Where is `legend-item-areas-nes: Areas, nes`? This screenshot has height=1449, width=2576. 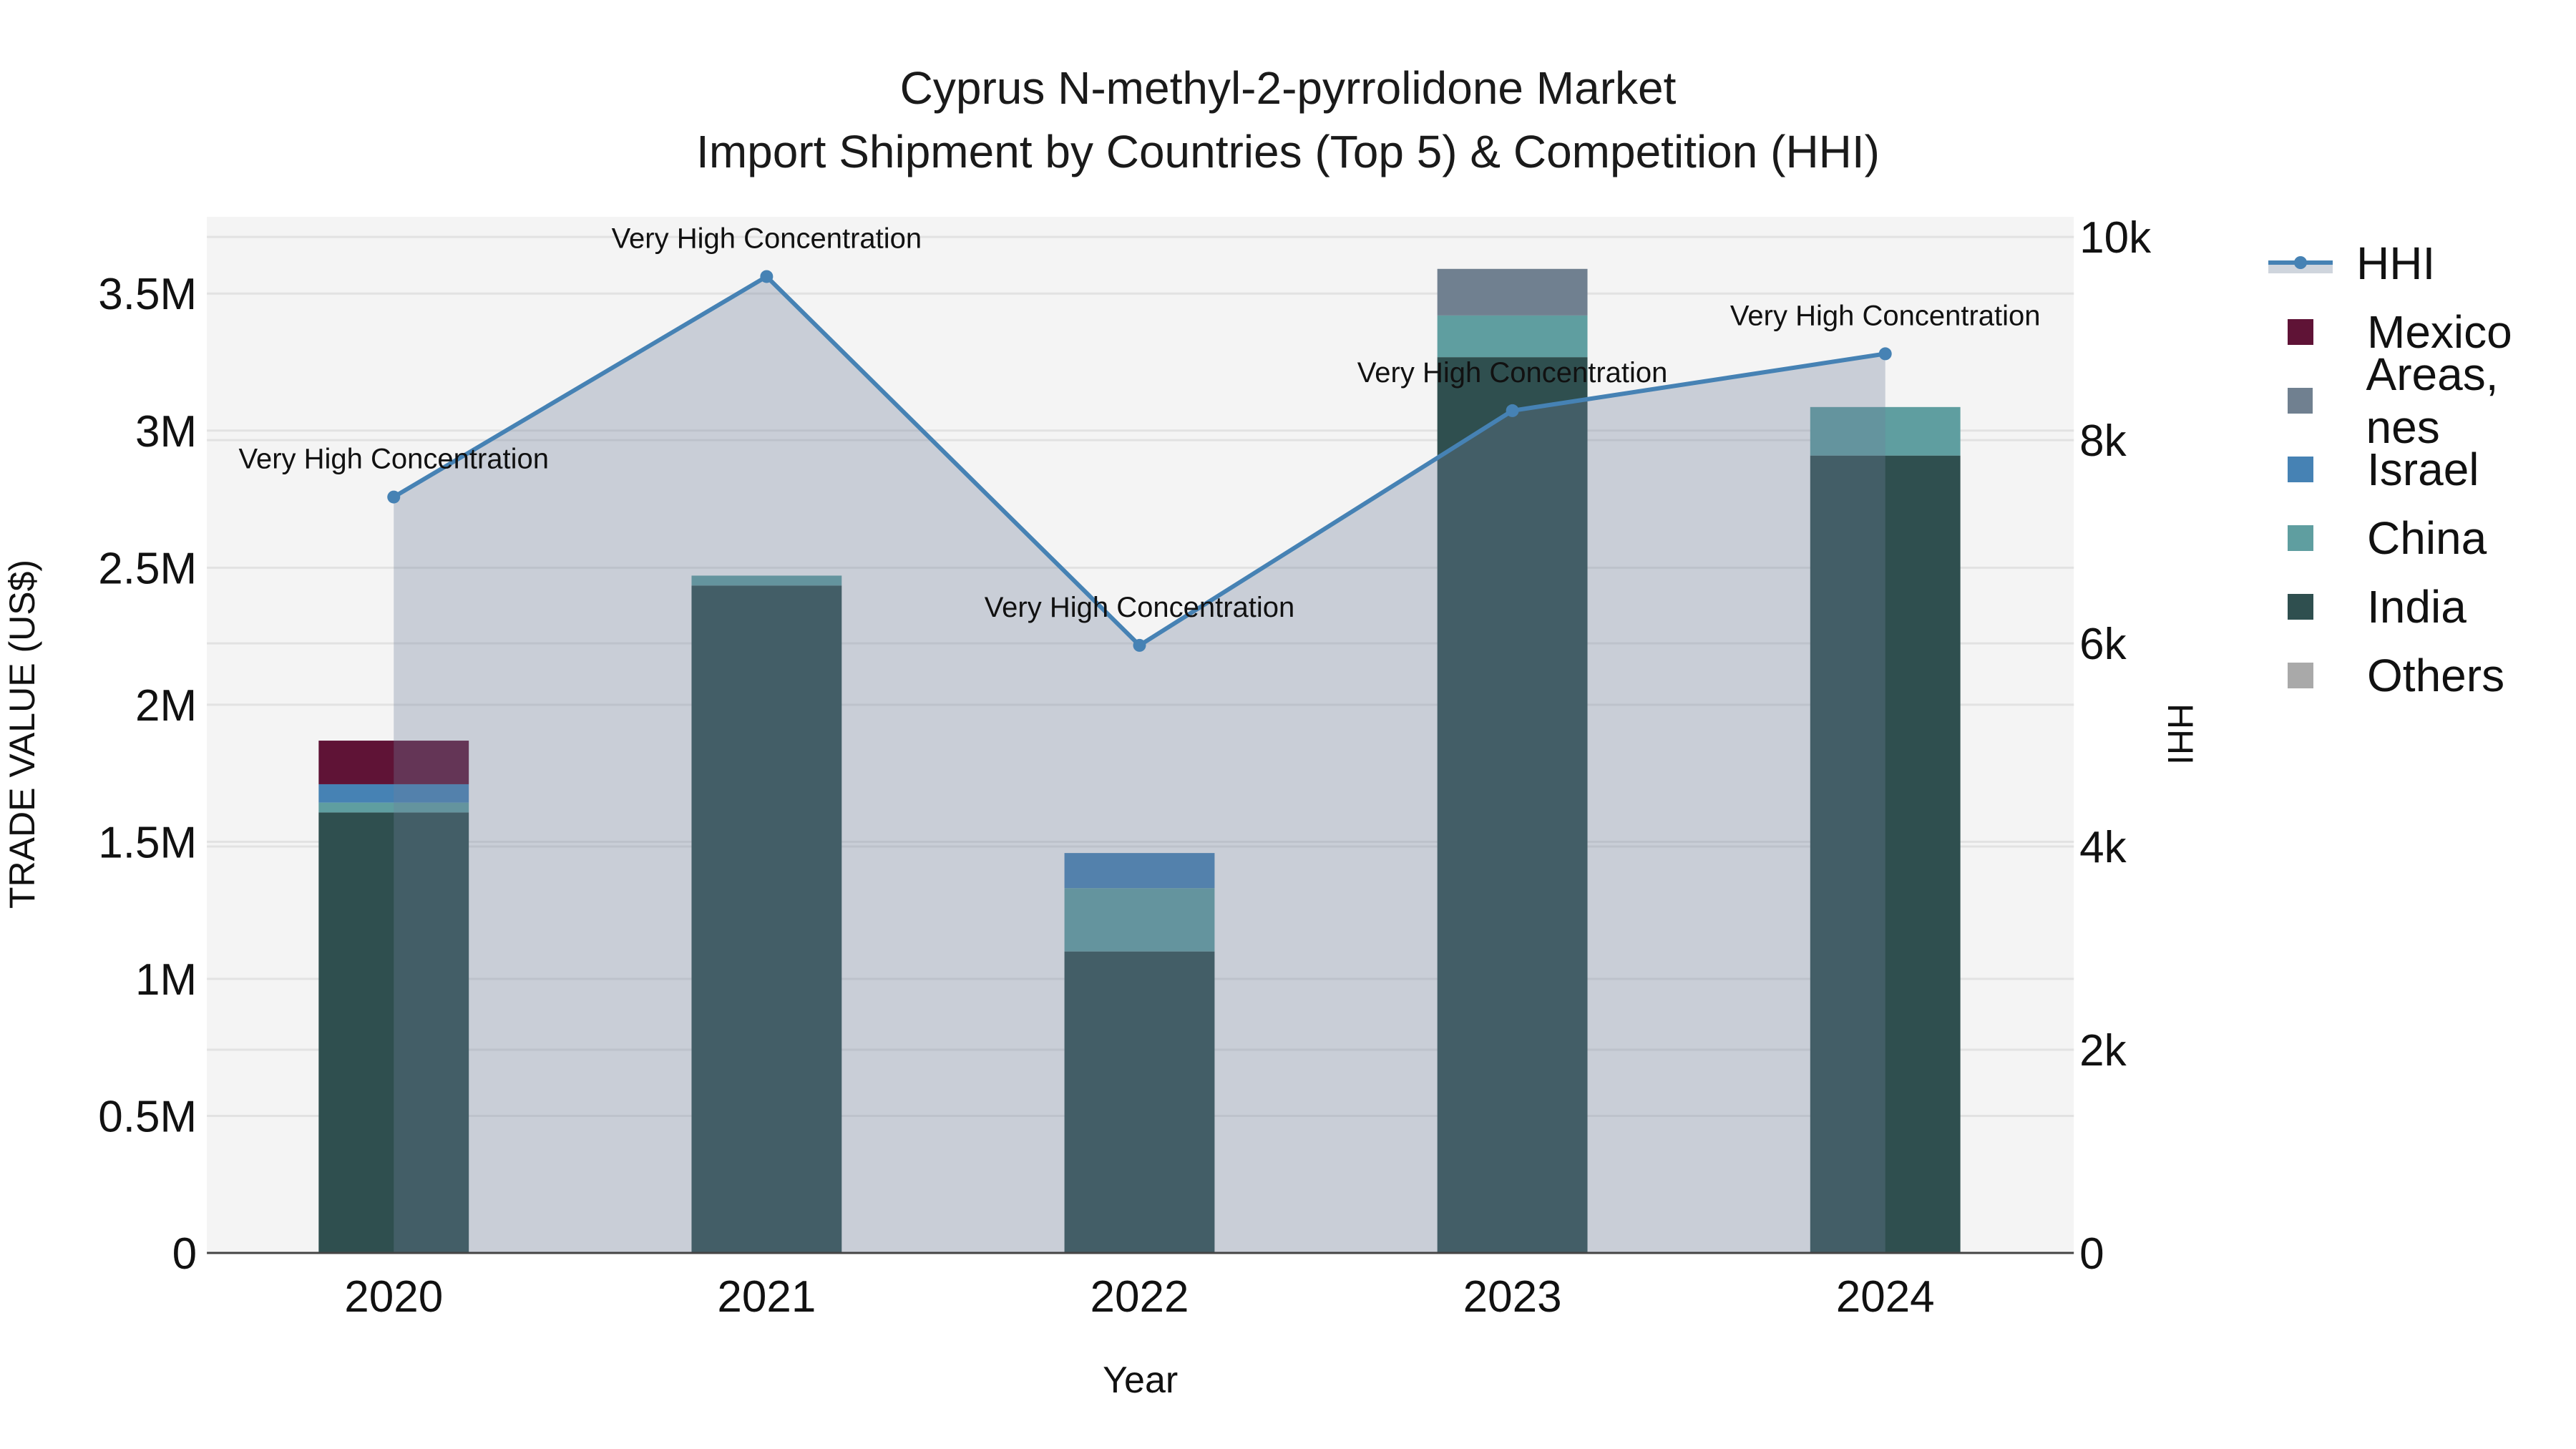
legend-item-areas-nes: Areas, nes is located at coordinates (2422, 400).